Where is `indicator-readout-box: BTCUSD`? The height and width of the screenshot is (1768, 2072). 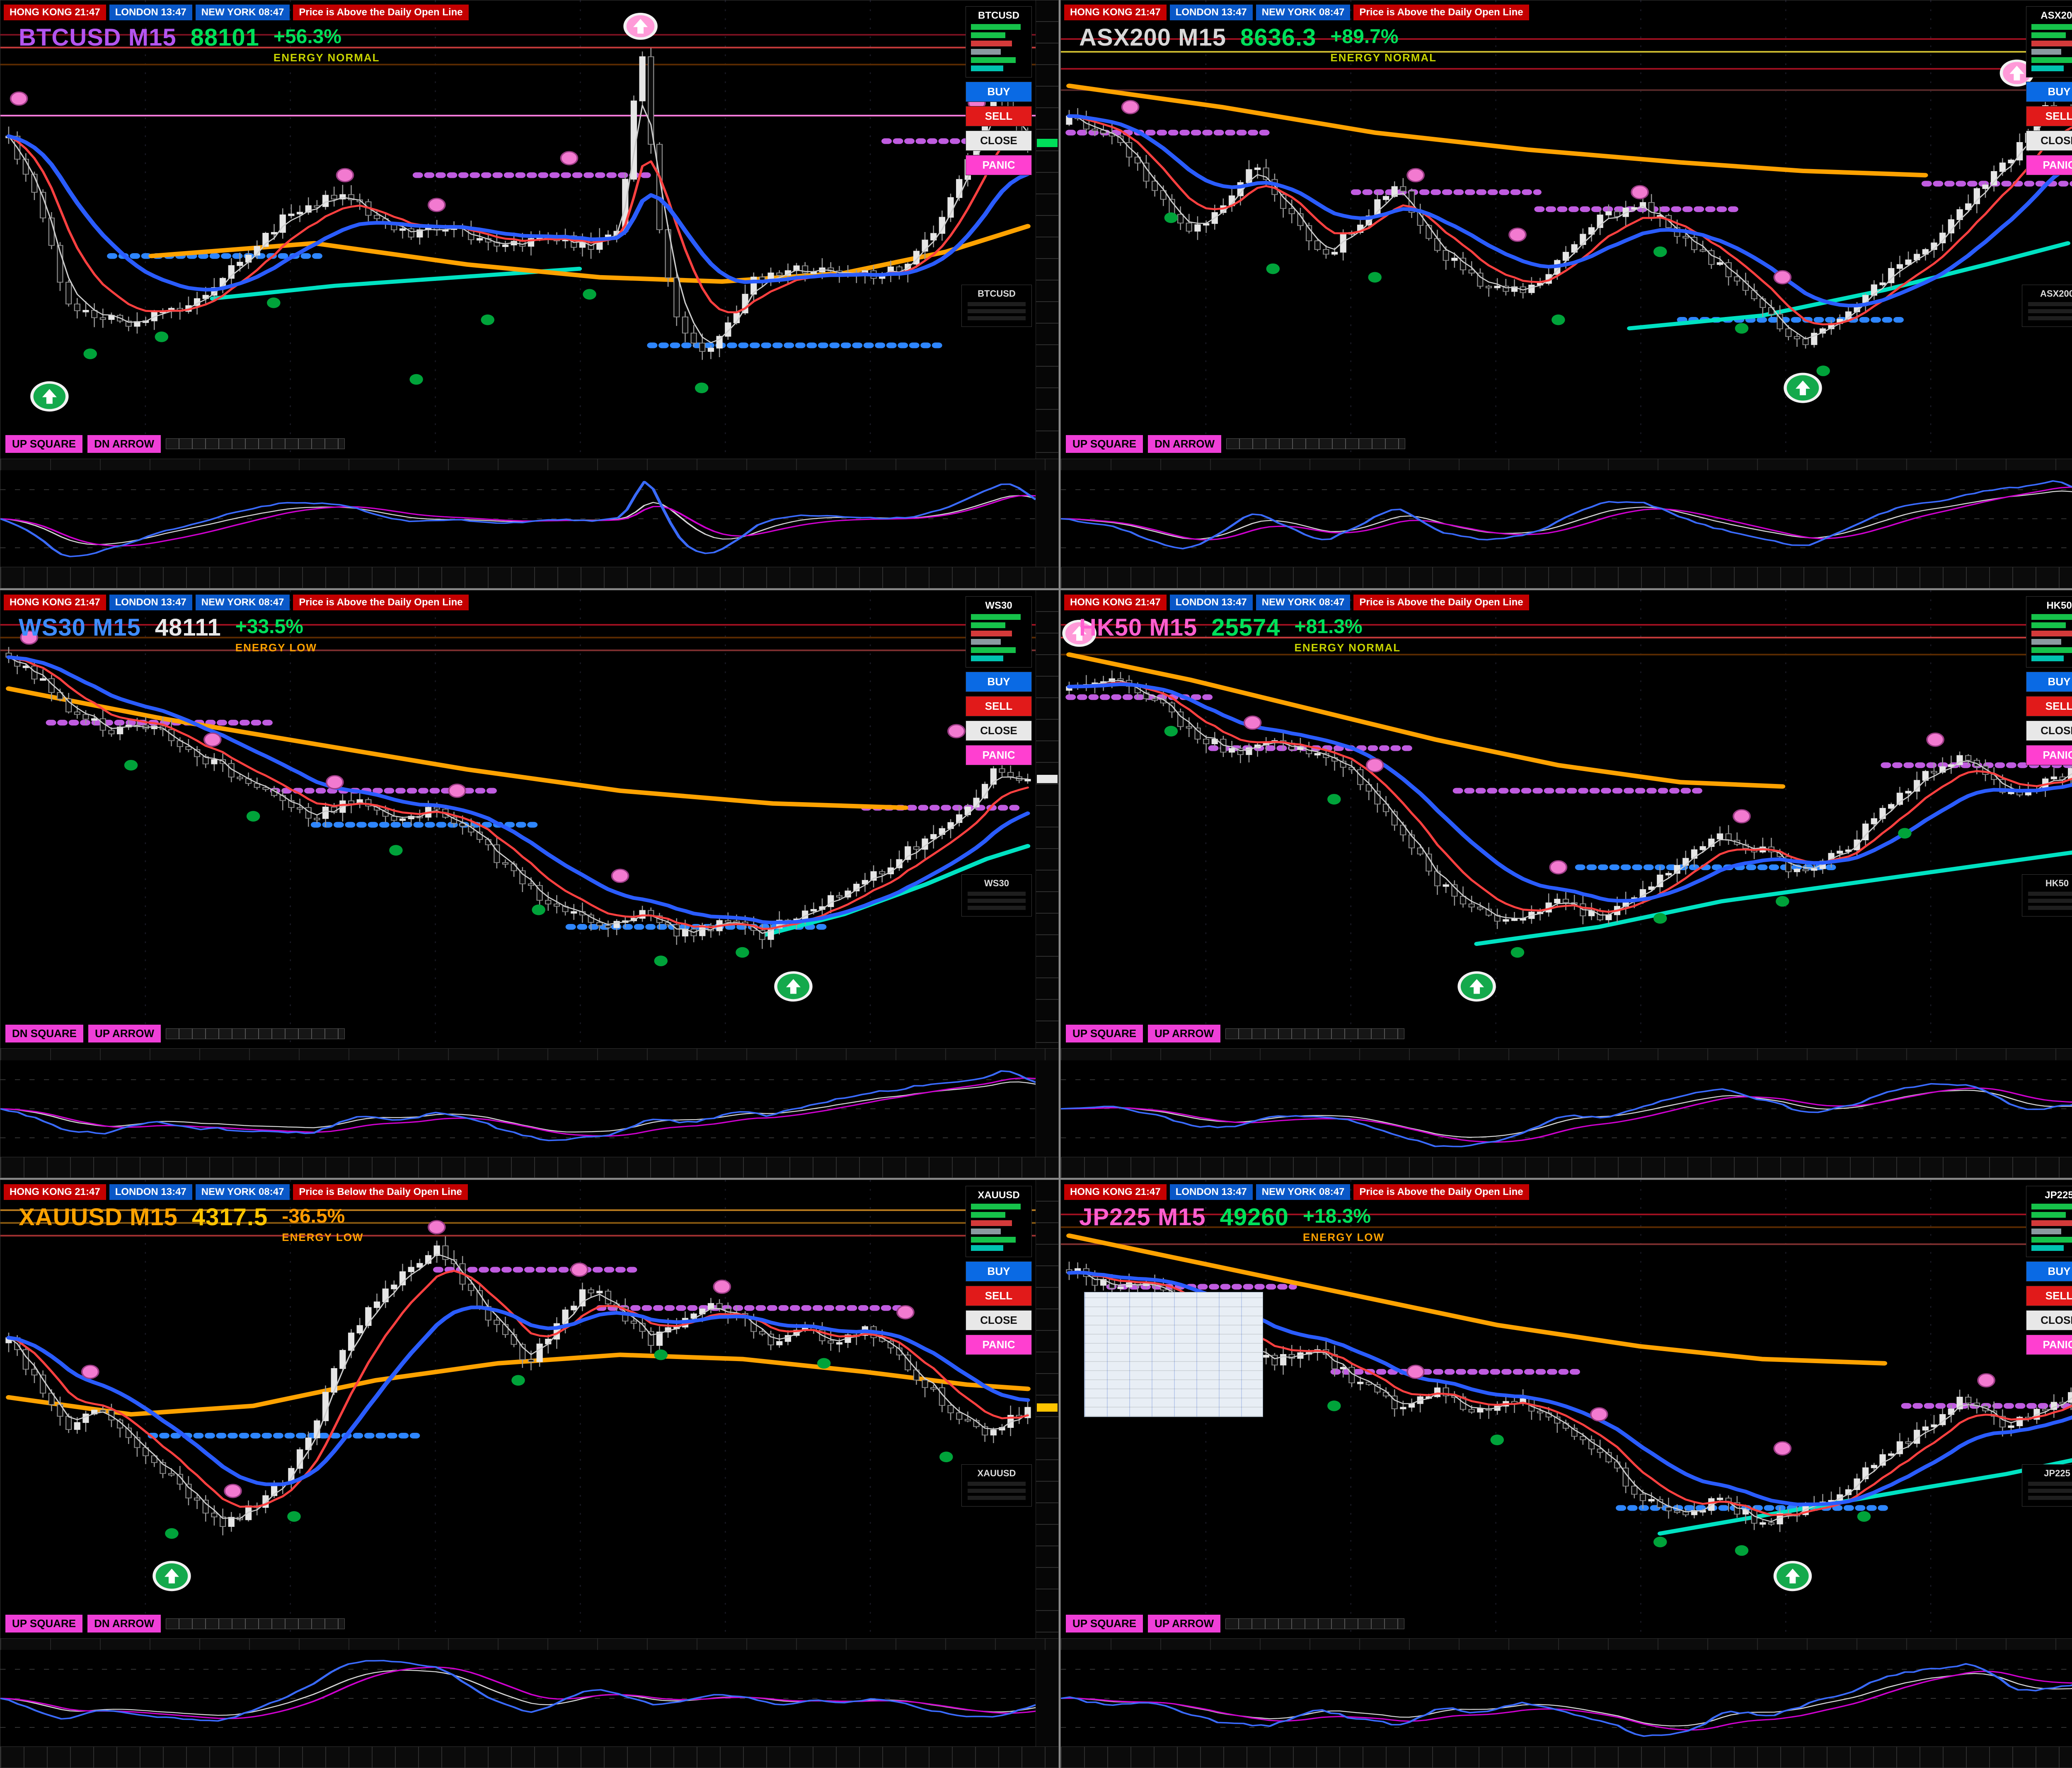 indicator-readout-box: BTCUSD is located at coordinates (999, 41).